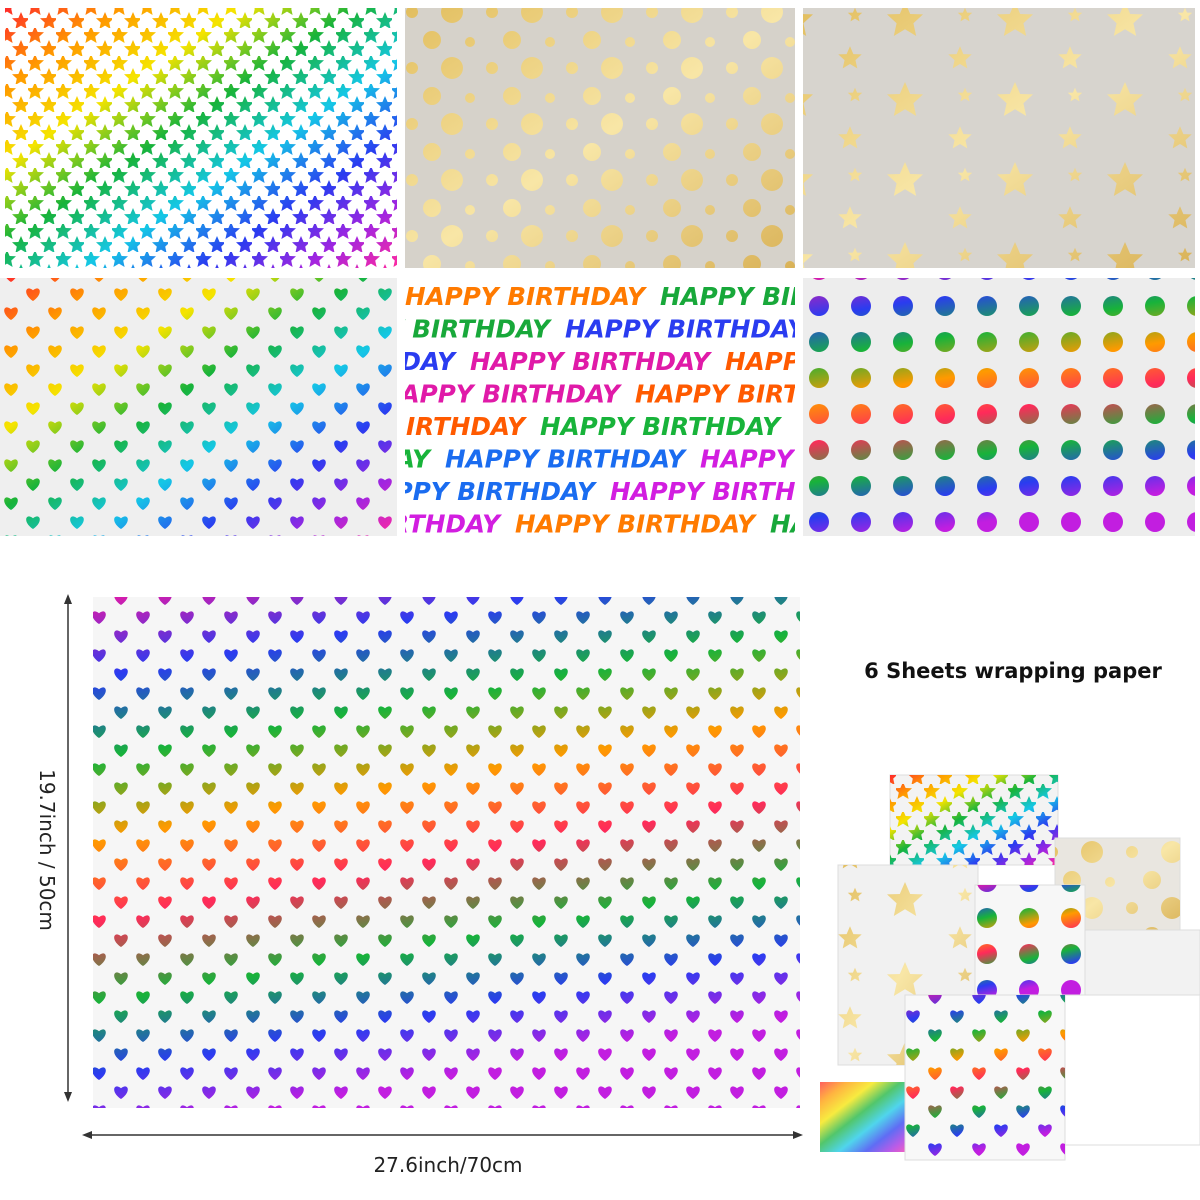 The height and width of the screenshot is (1200, 1200). I want to click on tile-birthday, so click(600, 407).